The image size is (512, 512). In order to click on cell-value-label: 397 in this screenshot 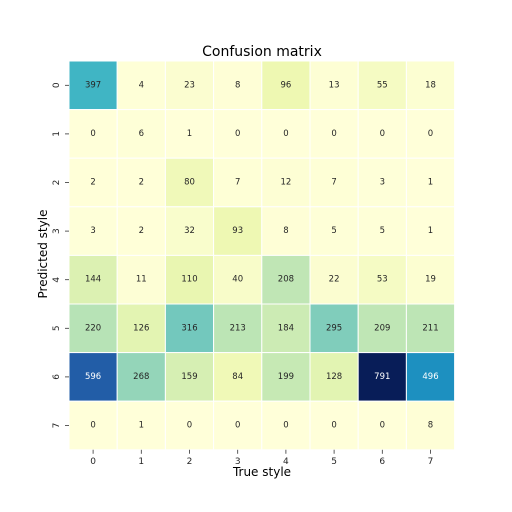, I will do `click(93, 85)`.